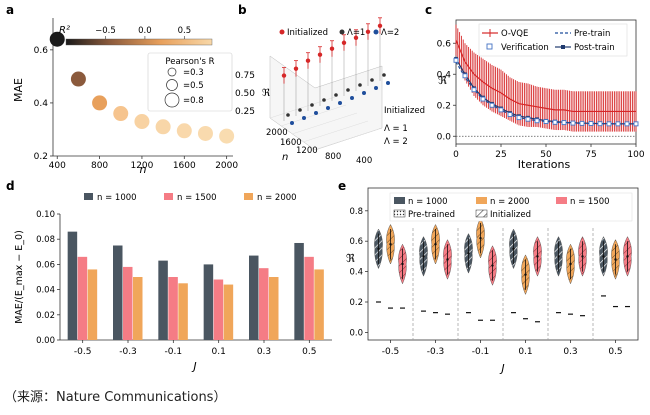 The height and width of the screenshot is (415, 650). I want to click on legend-marker-lambda1, so click(342, 32).